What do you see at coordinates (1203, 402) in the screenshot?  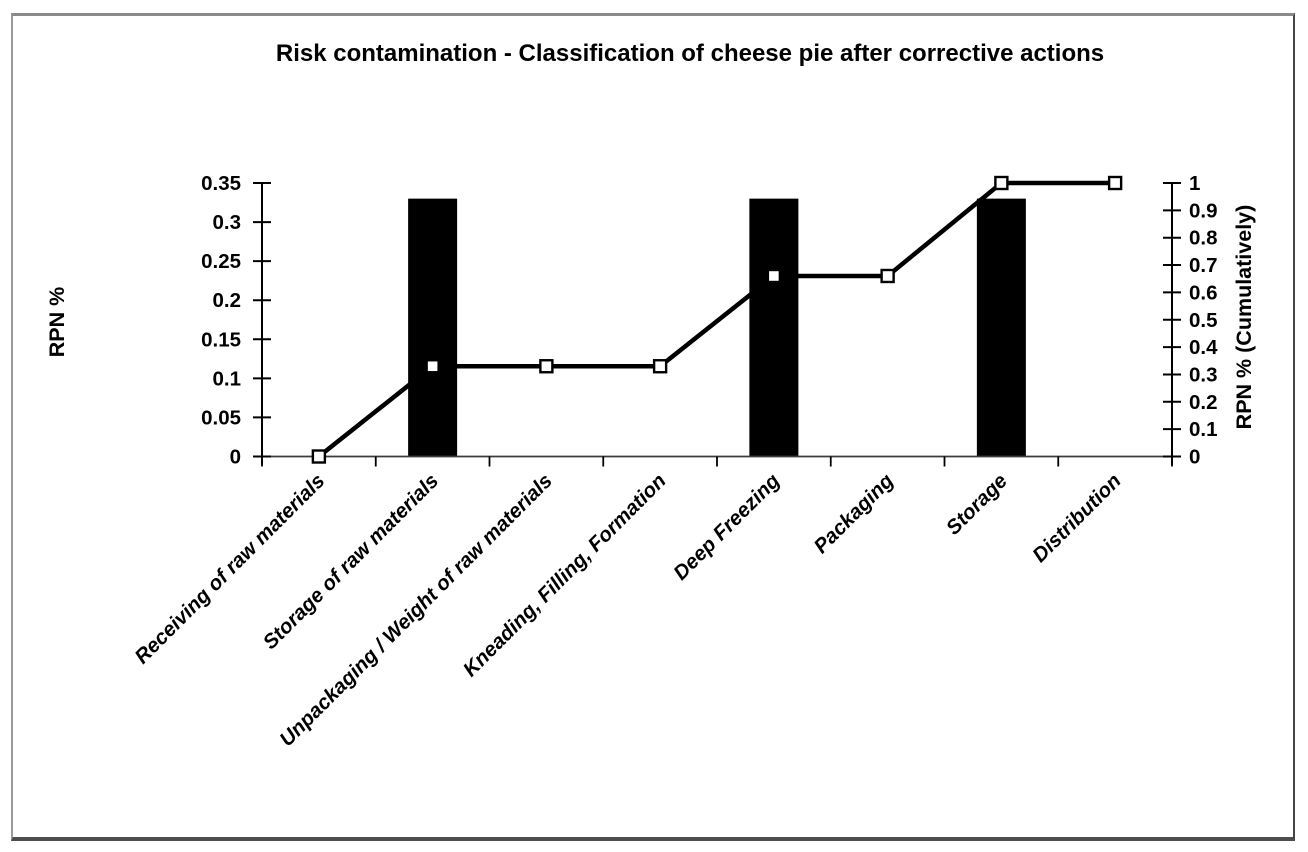 I see `right-axis-tick-label: 0.2` at bounding box center [1203, 402].